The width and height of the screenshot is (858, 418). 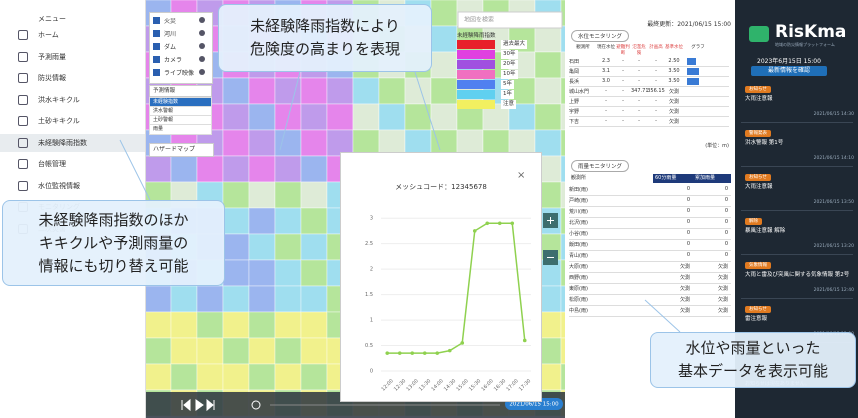 What do you see at coordinates (170, 21) in the screenshot?
I see `layer-label: 火災` at bounding box center [170, 21].